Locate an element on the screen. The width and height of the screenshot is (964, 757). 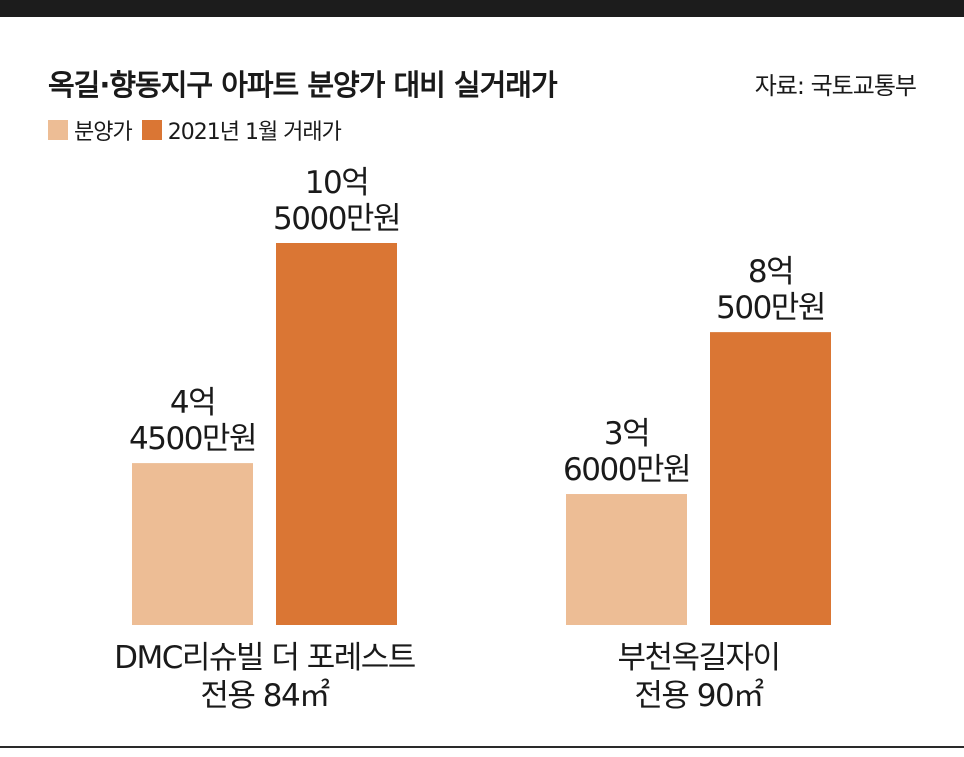
top-bar is located at coordinates (482, 8).